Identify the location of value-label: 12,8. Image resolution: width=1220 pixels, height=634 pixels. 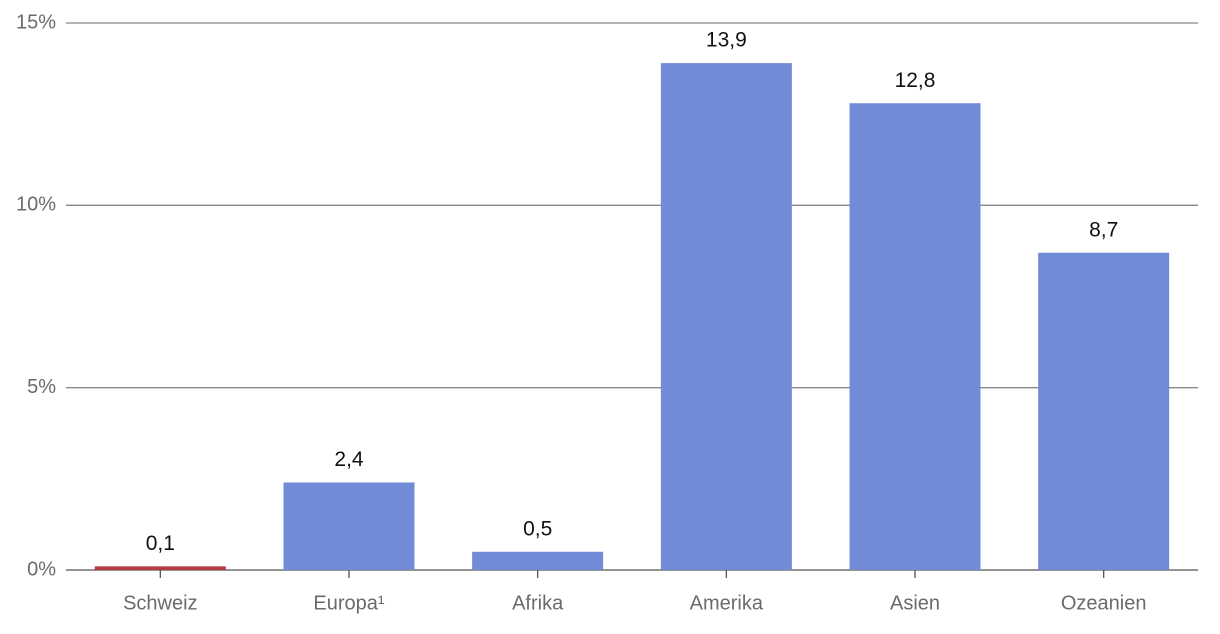
(915, 80).